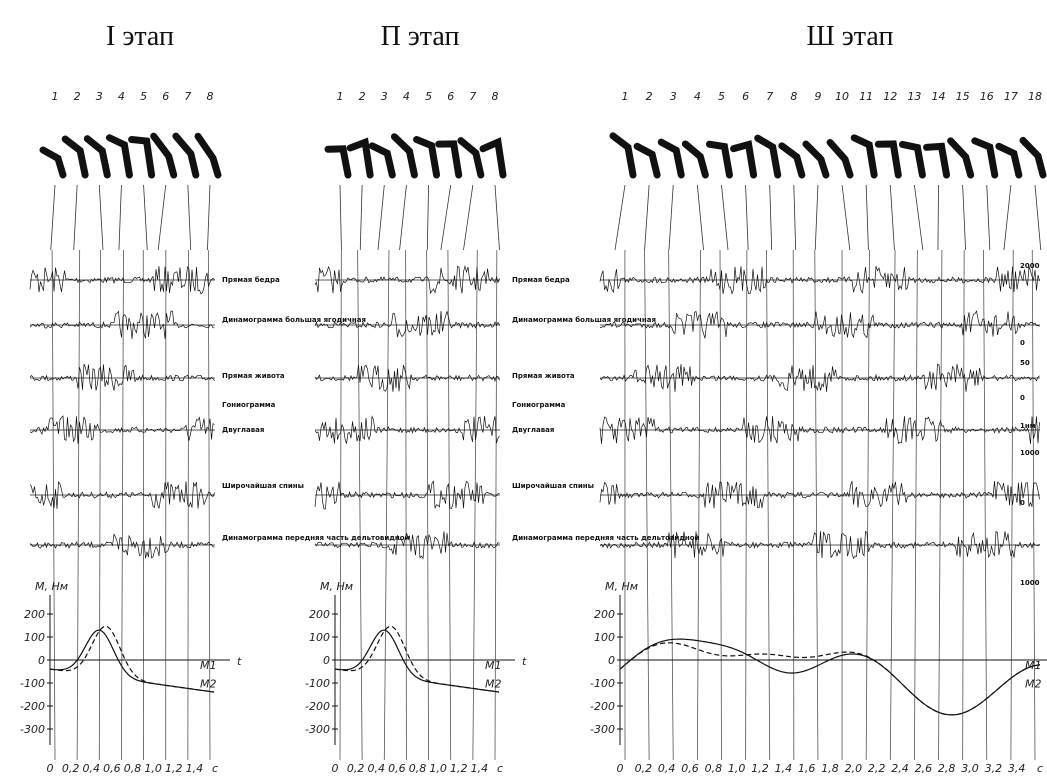  I want to click on phase-number: 18, so click(1035, 96).